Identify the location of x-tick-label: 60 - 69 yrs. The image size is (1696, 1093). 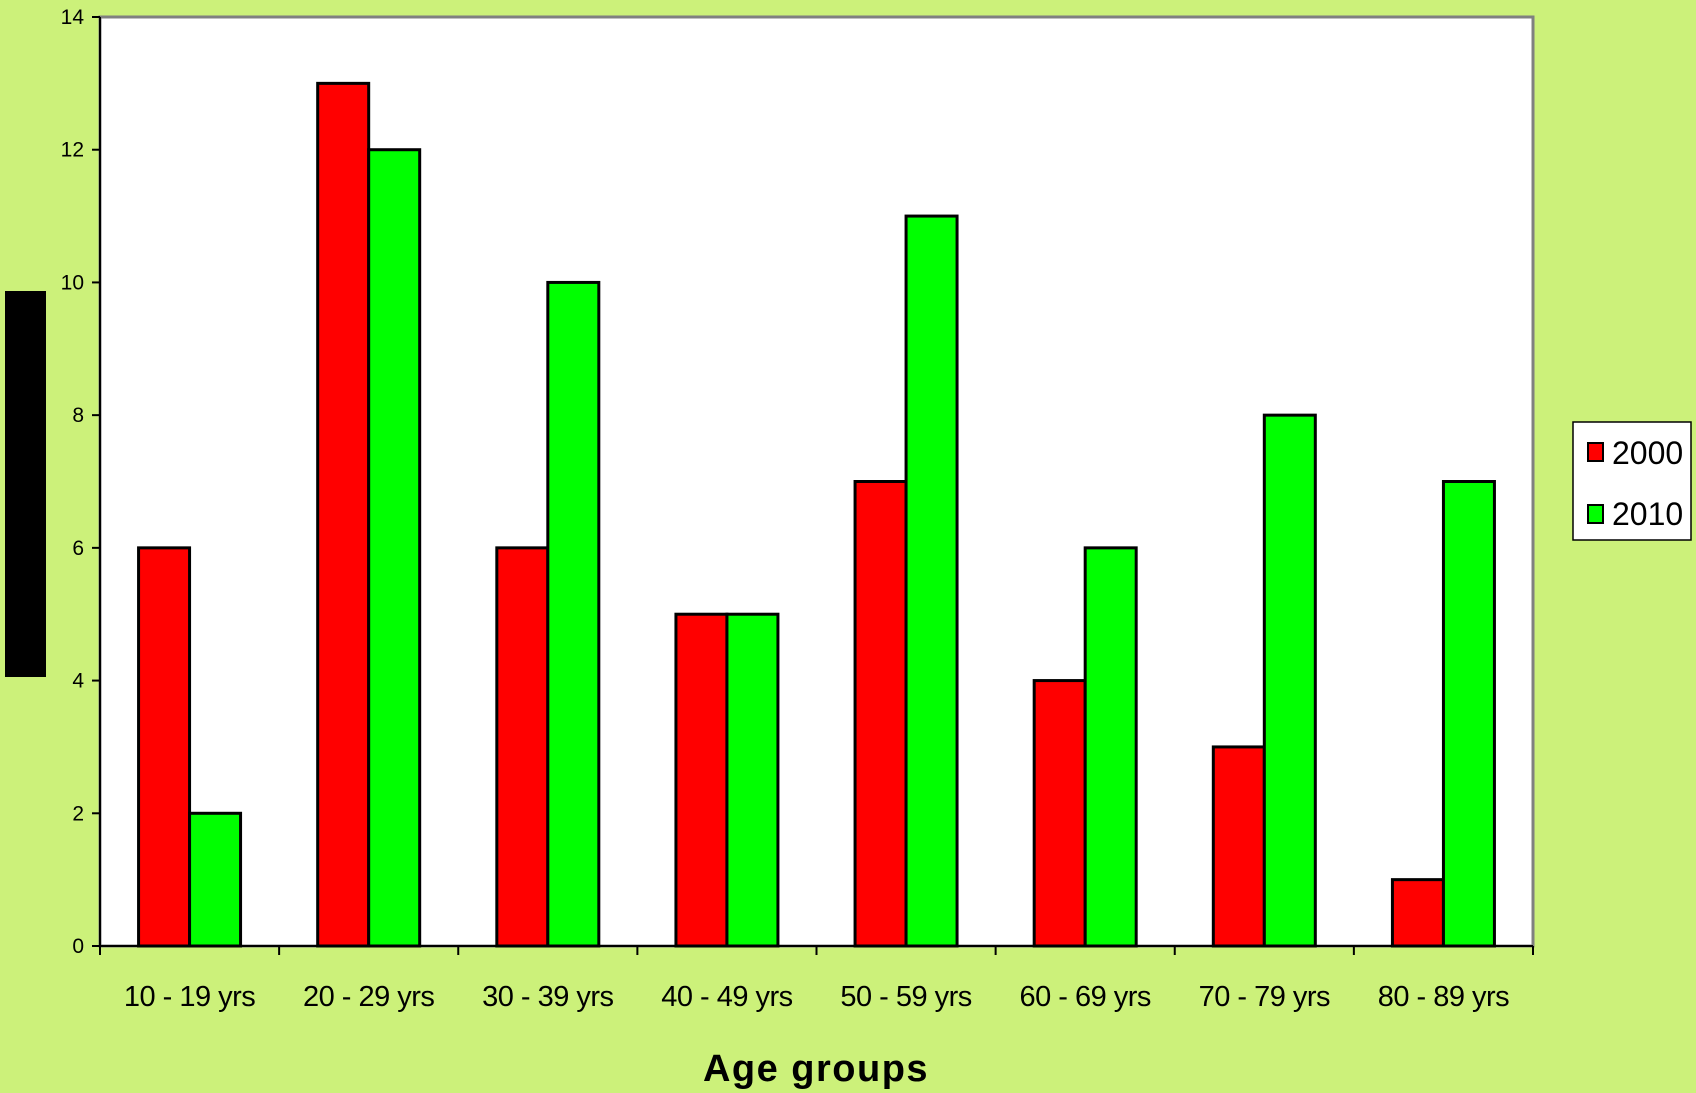
(1085, 997).